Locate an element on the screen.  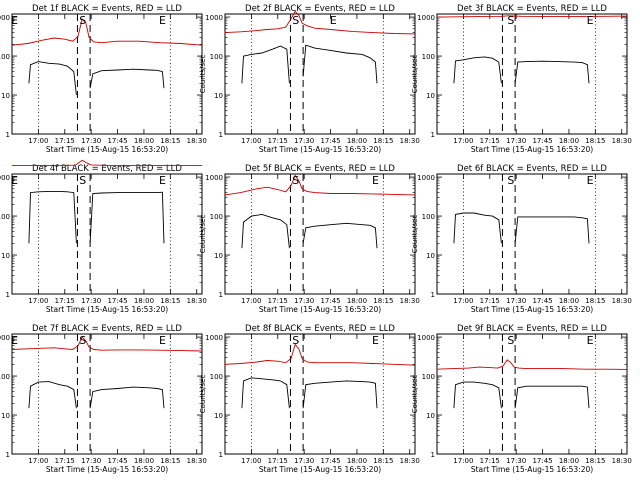
panel-title: Det 1f BLACK = Events, RED = LLD is located at coordinates (107, 9).